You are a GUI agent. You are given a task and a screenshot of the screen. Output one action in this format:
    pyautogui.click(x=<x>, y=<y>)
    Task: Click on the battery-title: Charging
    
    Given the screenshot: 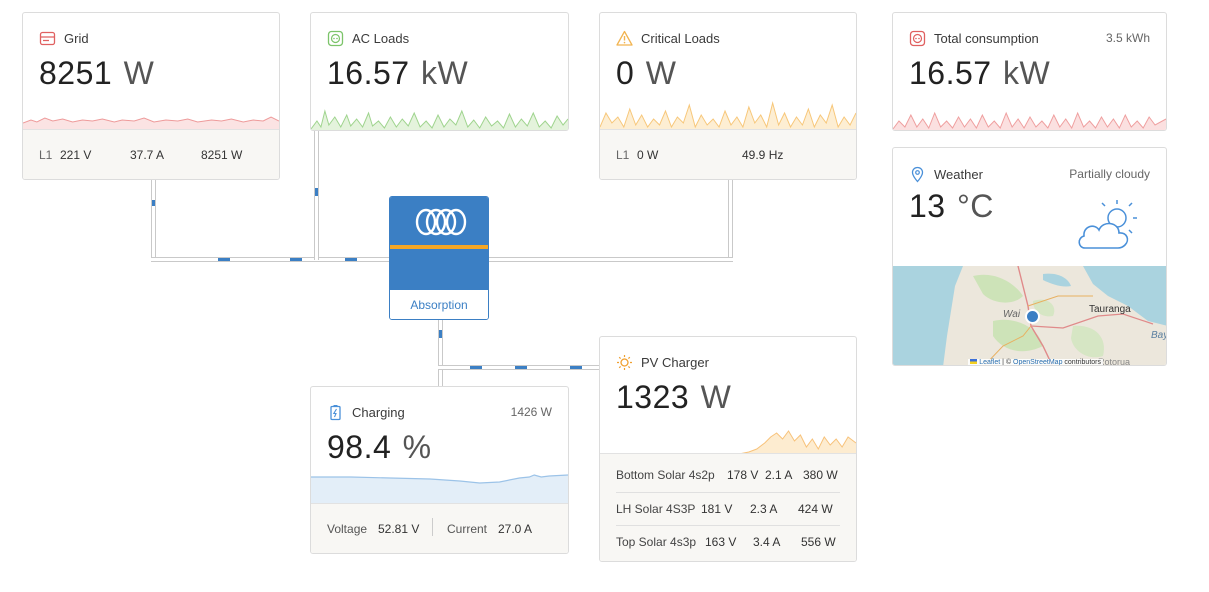 What is the action you would take?
    pyautogui.click(x=378, y=412)
    